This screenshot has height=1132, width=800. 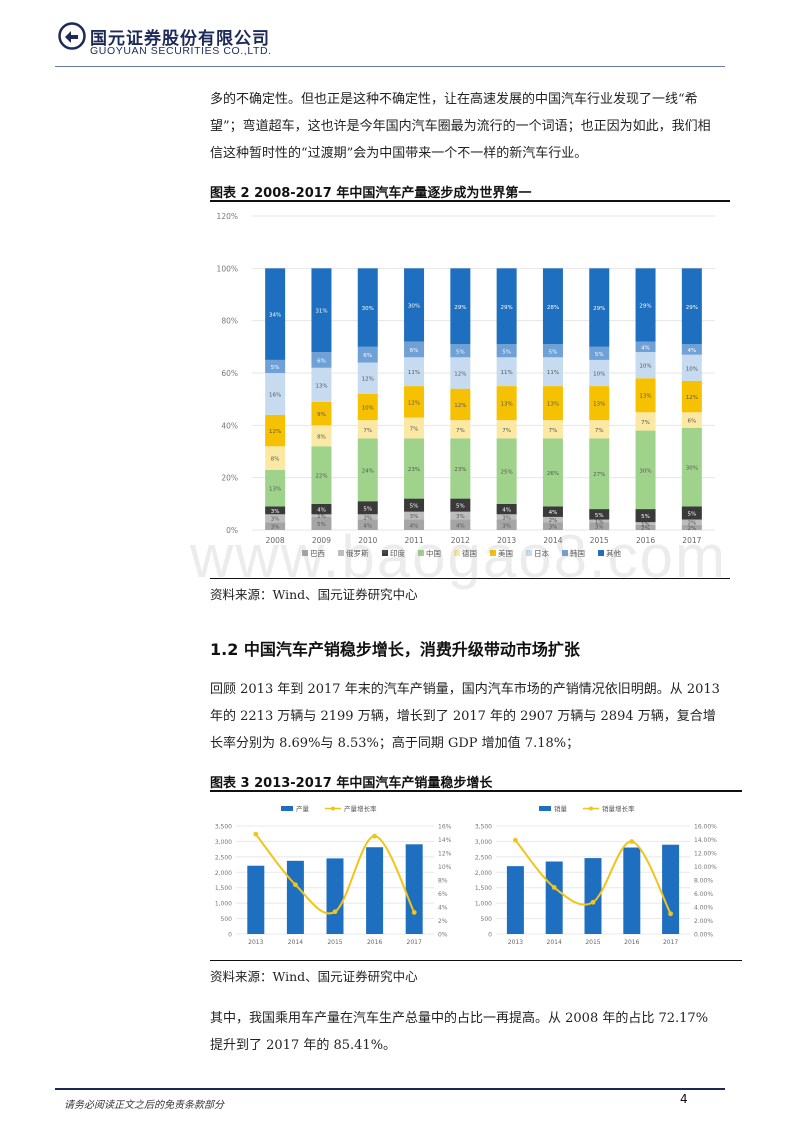 I want to click on data-label: 34%, so click(x=275, y=316).